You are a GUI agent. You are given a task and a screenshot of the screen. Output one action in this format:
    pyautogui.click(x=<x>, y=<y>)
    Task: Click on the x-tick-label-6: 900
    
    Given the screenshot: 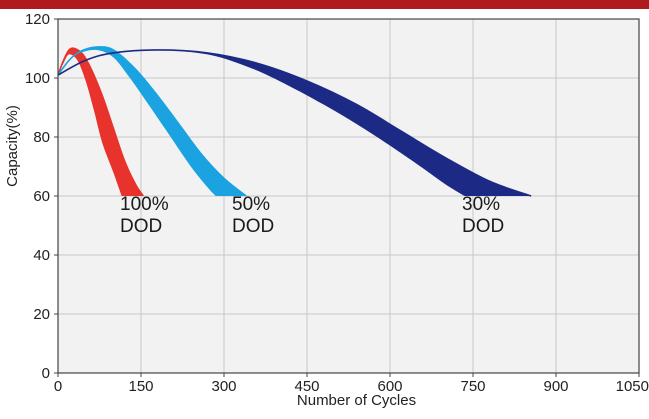 What is the action you would take?
    pyautogui.click(x=555, y=386)
    